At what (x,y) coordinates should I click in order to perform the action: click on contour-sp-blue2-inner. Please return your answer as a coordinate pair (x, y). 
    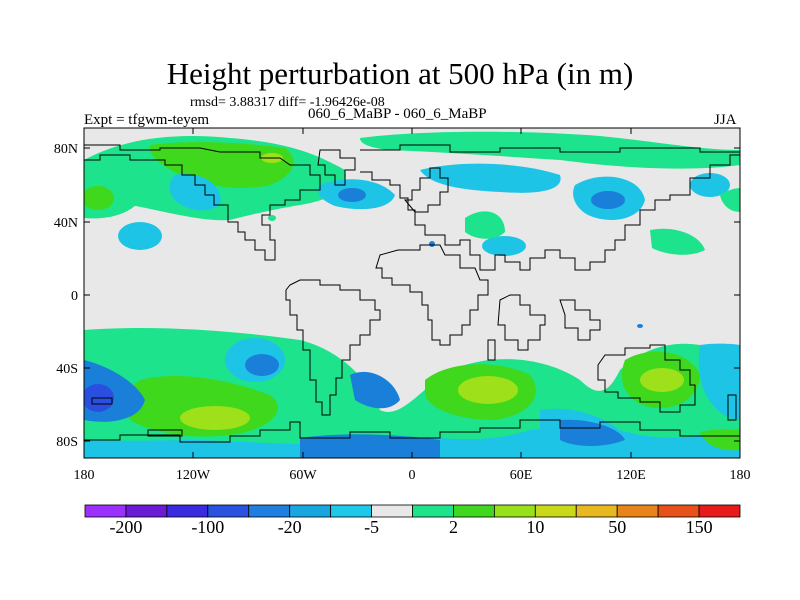
    Looking at the image, I should click on (262, 365).